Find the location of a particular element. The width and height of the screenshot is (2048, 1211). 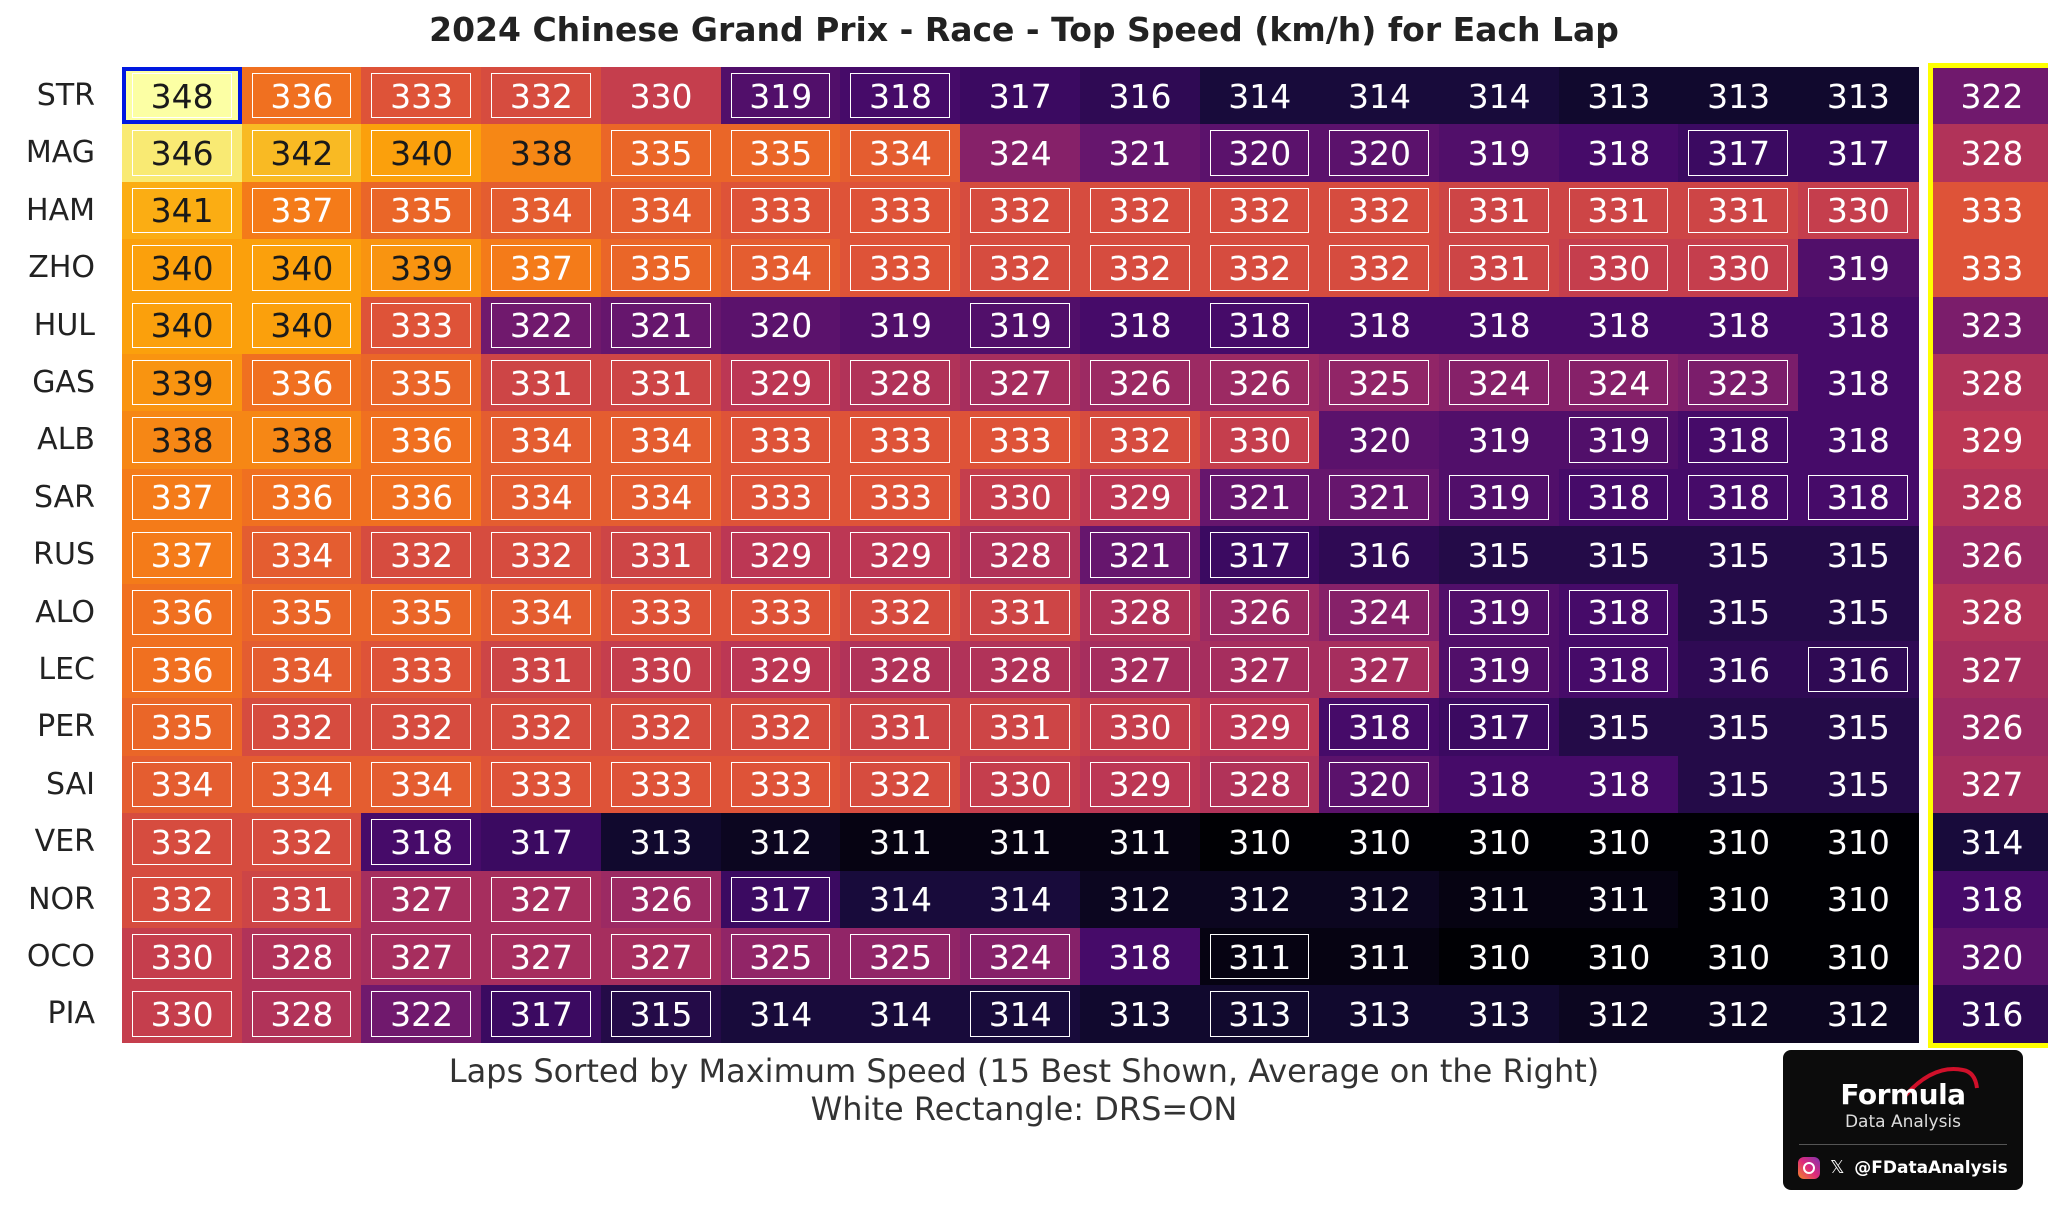

instagram-icon is located at coordinates (1809, 1168).